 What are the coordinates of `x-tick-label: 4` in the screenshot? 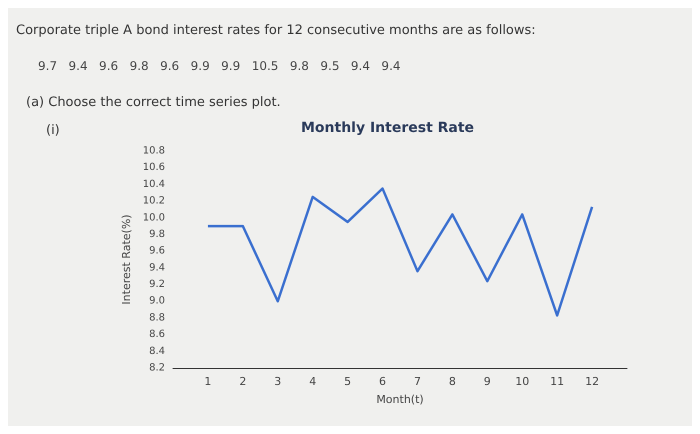 It's located at (312, 381).